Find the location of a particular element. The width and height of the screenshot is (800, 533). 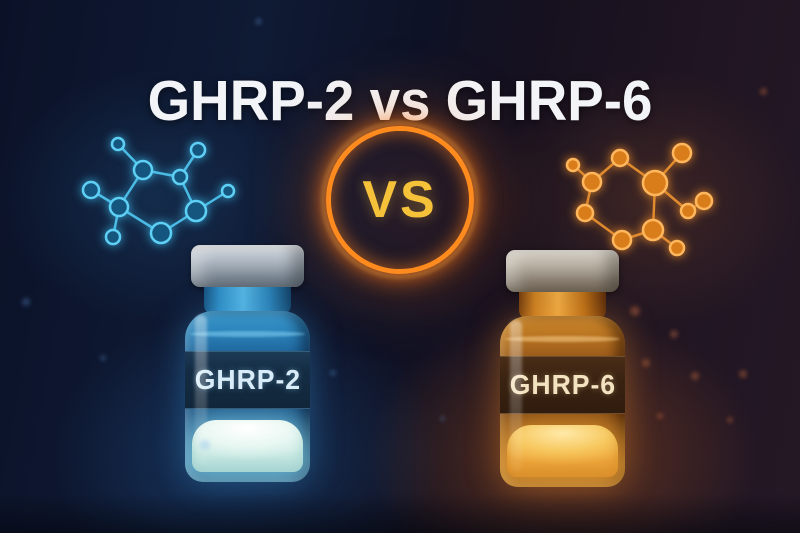

bottom-vignette is located at coordinates (400, 513).